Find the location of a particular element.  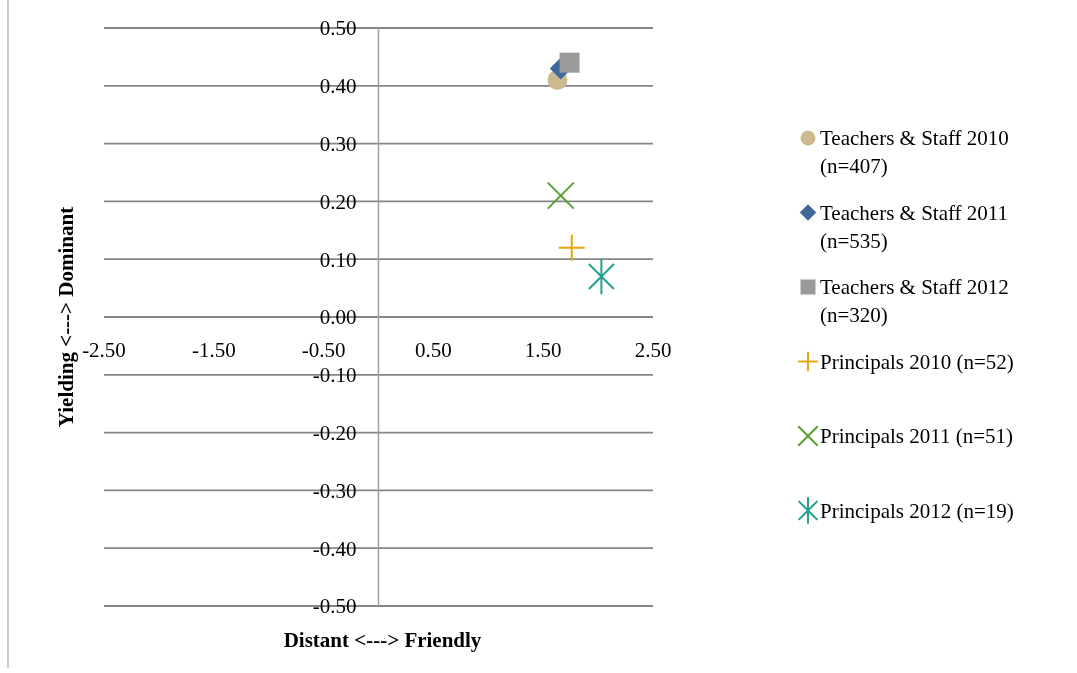

x-axis-title: Distant <---> Friendly is located at coordinates (382, 640).